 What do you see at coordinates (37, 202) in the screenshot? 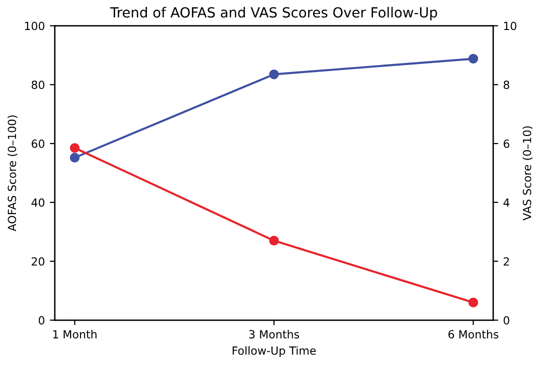
I see `y-tick-label: 40` at bounding box center [37, 202].